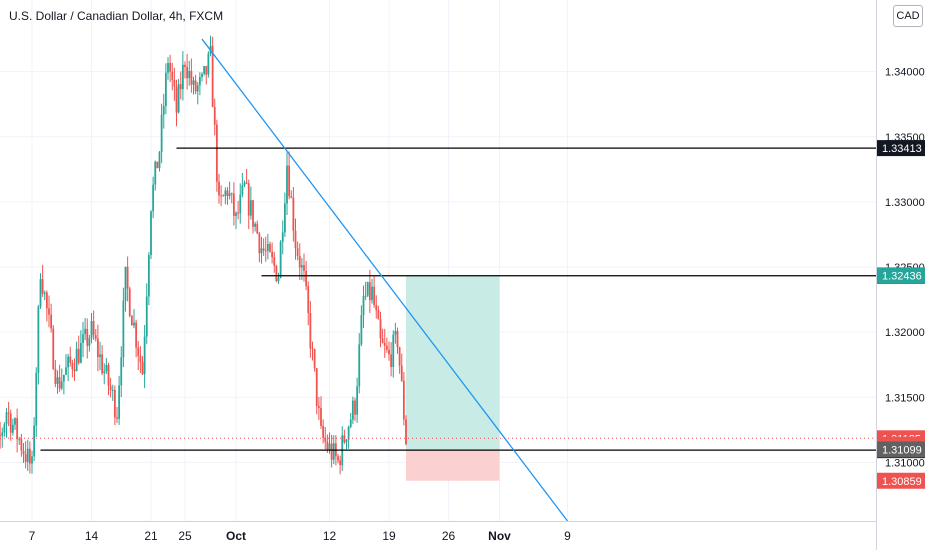 The width and height of the screenshot is (932, 550). I want to click on time-tick-label: 12, so click(330, 536).